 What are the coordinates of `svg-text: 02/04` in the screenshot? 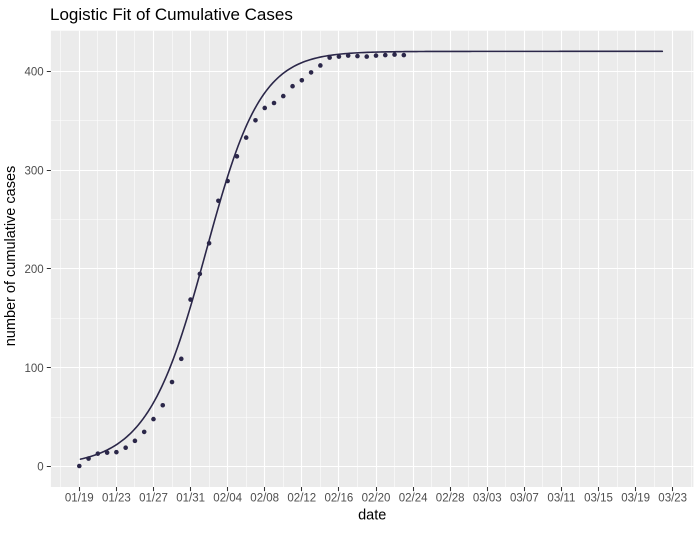 It's located at (227, 499).